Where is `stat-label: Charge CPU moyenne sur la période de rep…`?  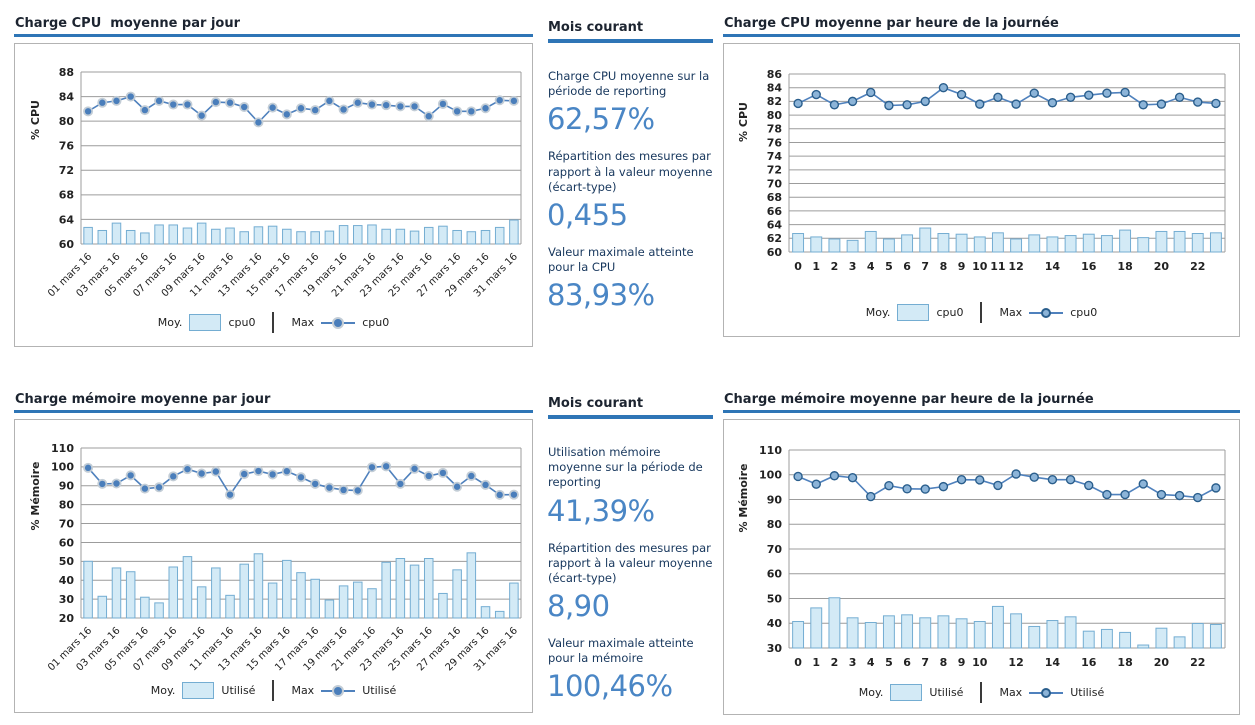 stat-label: Charge CPU moyenne sur la période de rep… is located at coordinates (629, 84).